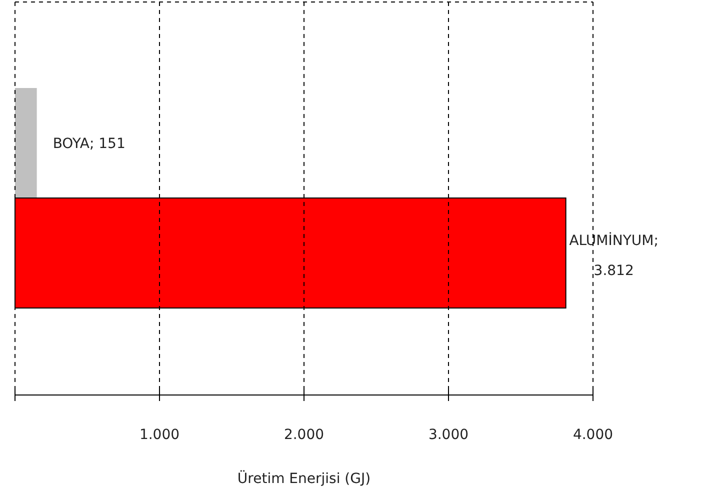 Image resolution: width=721 pixels, height=499 pixels. What do you see at coordinates (613, 255) in the screenshot?
I see `data-label: ALUMİNYUM; 3.812` at bounding box center [613, 255].